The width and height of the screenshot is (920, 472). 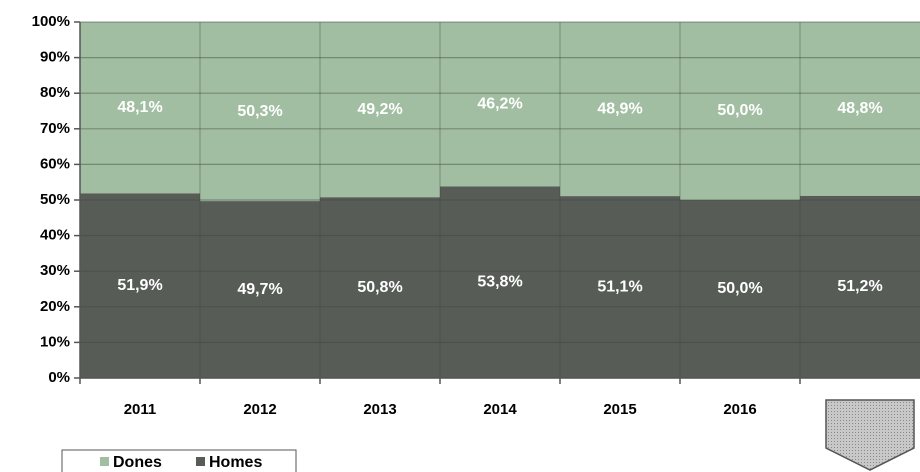 What do you see at coordinates (55, 128) in the screenshot?
I see `y-tick-label: 70%` at bounding box center [55, 128].